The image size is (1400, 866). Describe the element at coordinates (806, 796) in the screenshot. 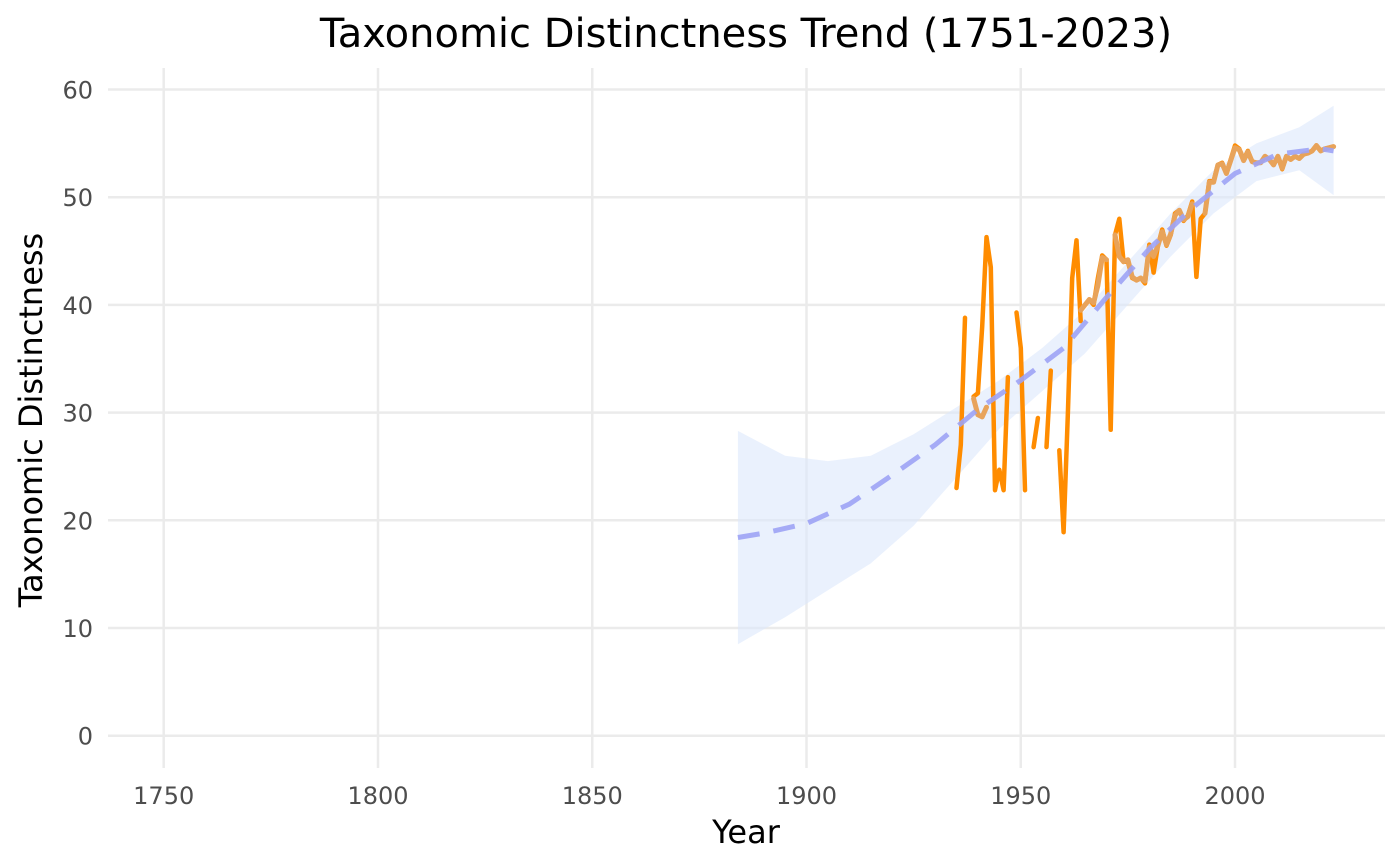

I see `x-tick-label: 1900` at that location.